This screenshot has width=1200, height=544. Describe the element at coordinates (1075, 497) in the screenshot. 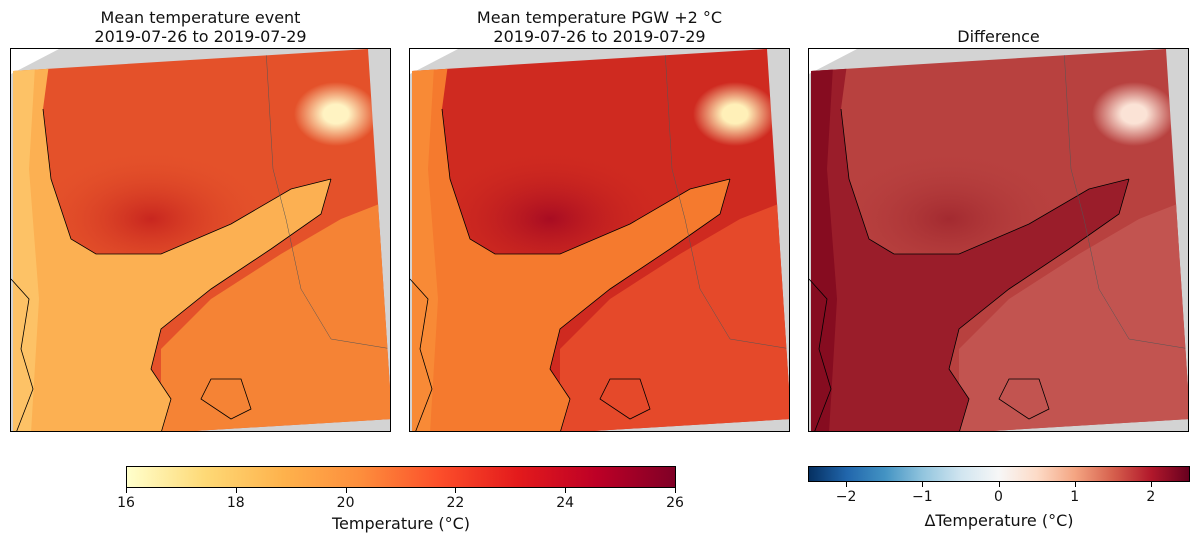

I see `colorbar-tick-label: 1` at that location.